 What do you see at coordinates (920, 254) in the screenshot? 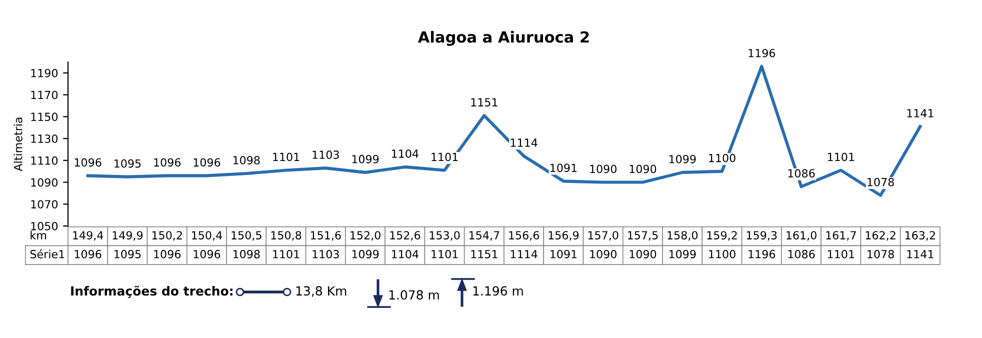
I see `data-label: 1141` at bounding box center [920, 254].